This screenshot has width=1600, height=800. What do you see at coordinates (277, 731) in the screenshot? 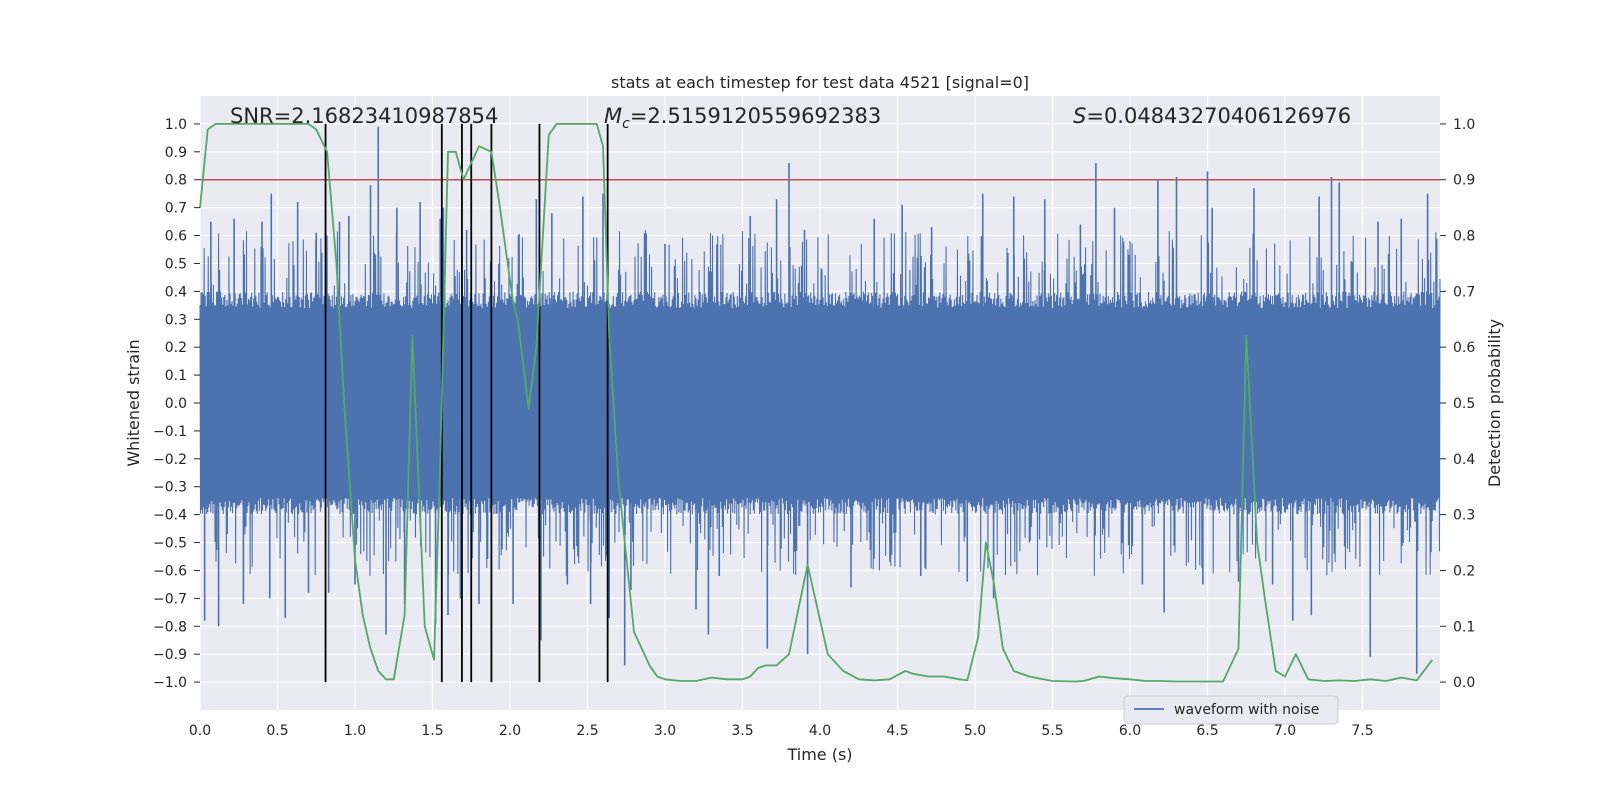
I see `x-tick-label: 0.5` at bounding box center [277, 731].